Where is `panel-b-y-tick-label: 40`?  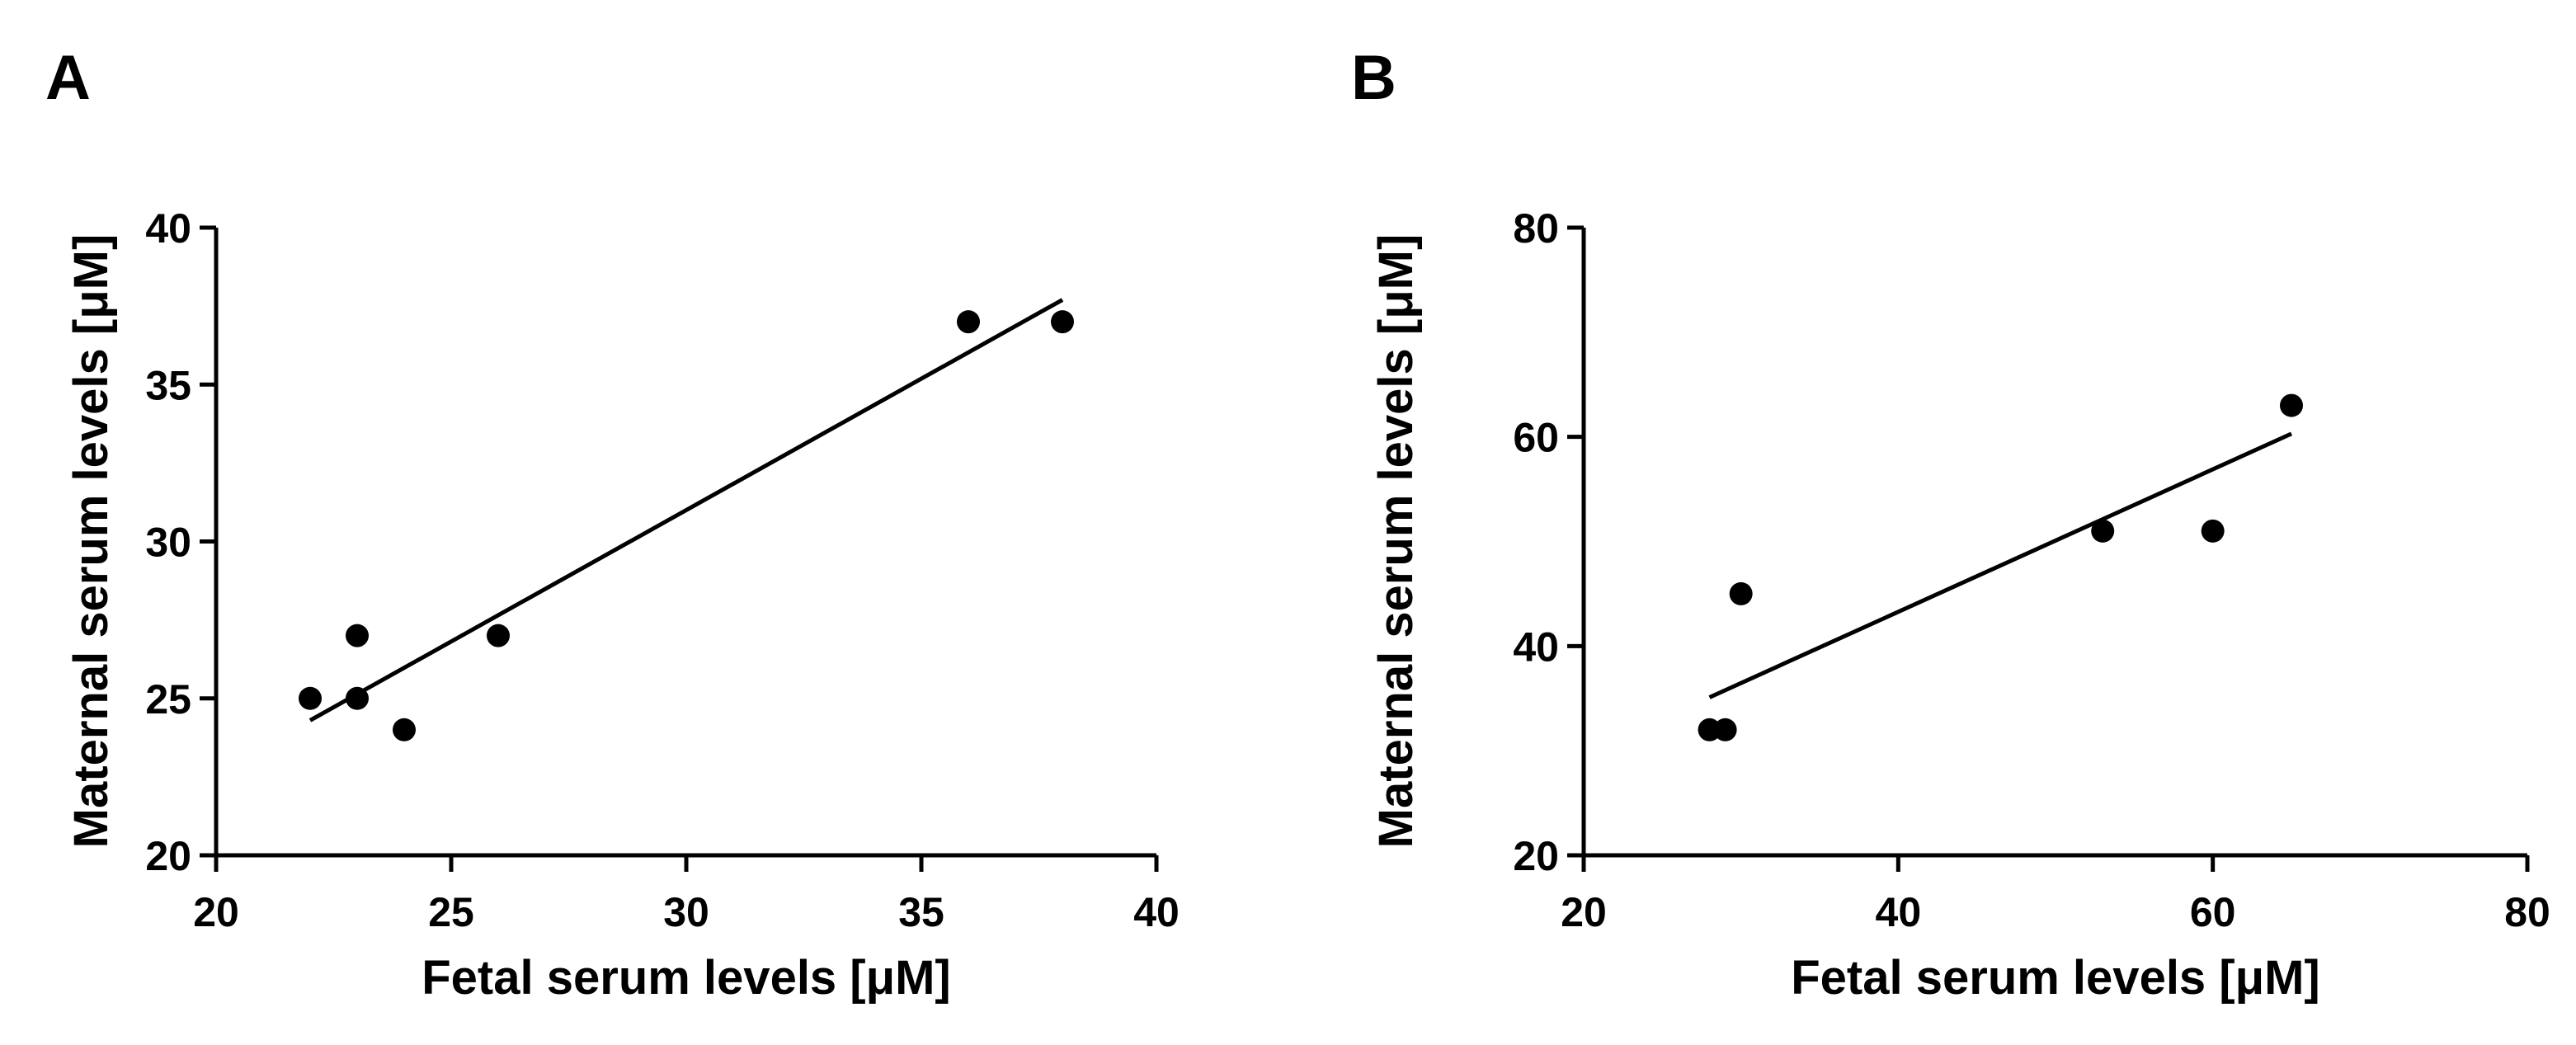
panel-b-y-tick-label: 40 is located at coordinates (1536, 647).